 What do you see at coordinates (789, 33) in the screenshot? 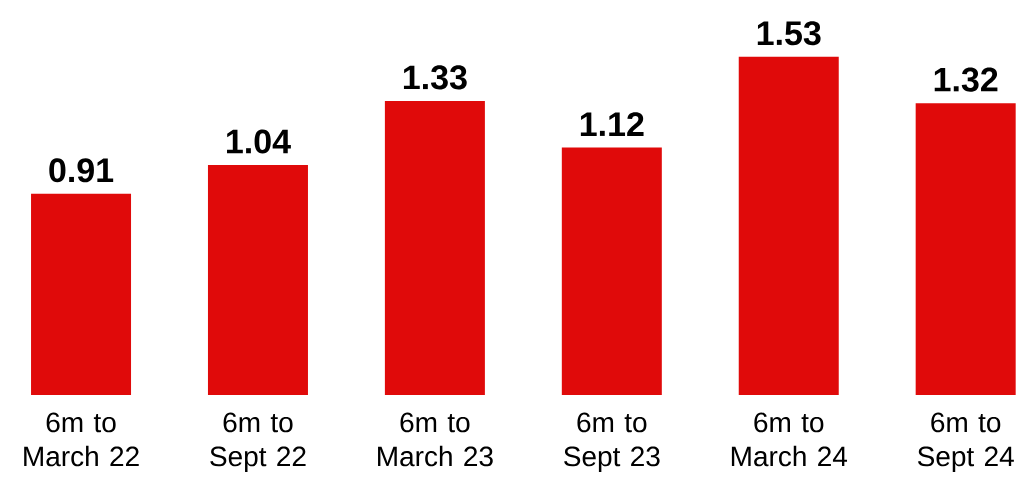
I see `data-label: 1.53` at bounding box center [789, 33].